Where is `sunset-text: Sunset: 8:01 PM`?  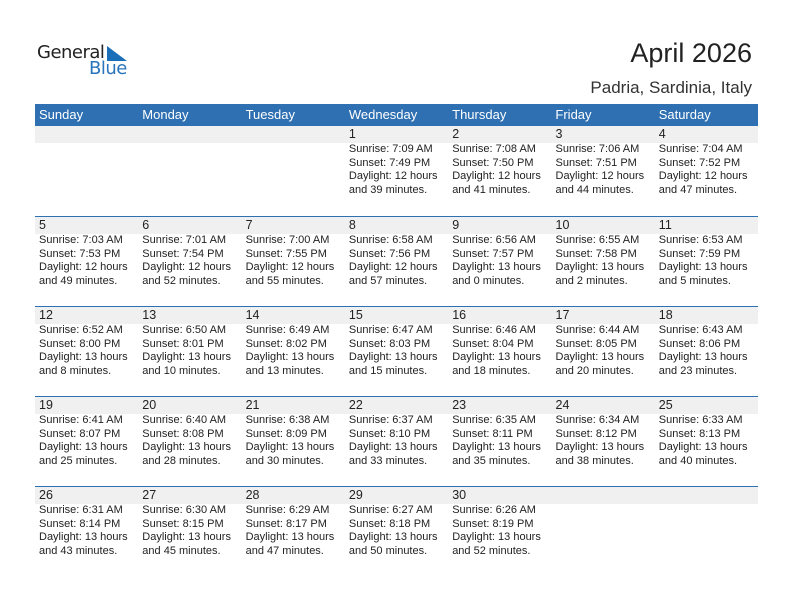 sunset-text: Sunset: 8:01 PM is located at coordinates (183, 343).